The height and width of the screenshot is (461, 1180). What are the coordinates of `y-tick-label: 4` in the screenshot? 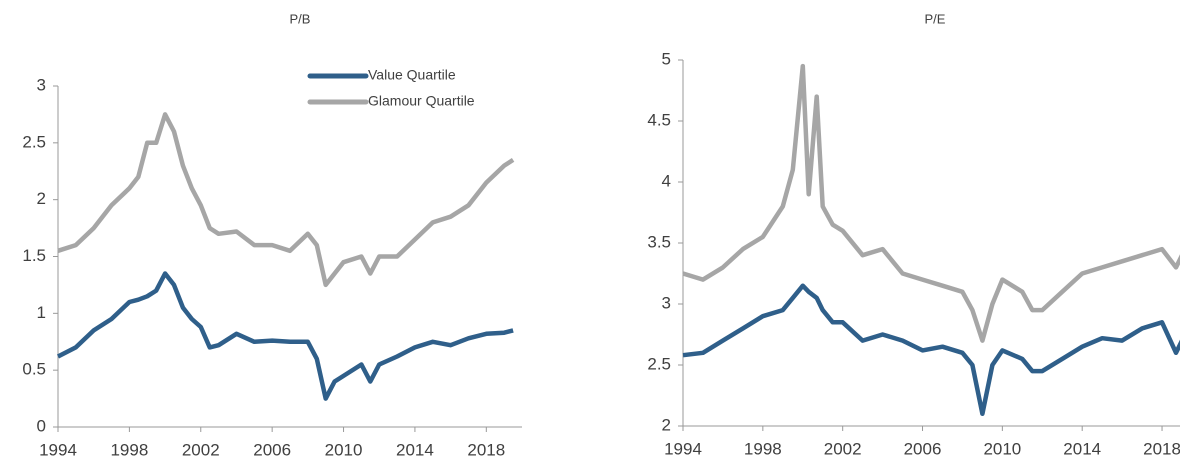 It's located at (666, 180).